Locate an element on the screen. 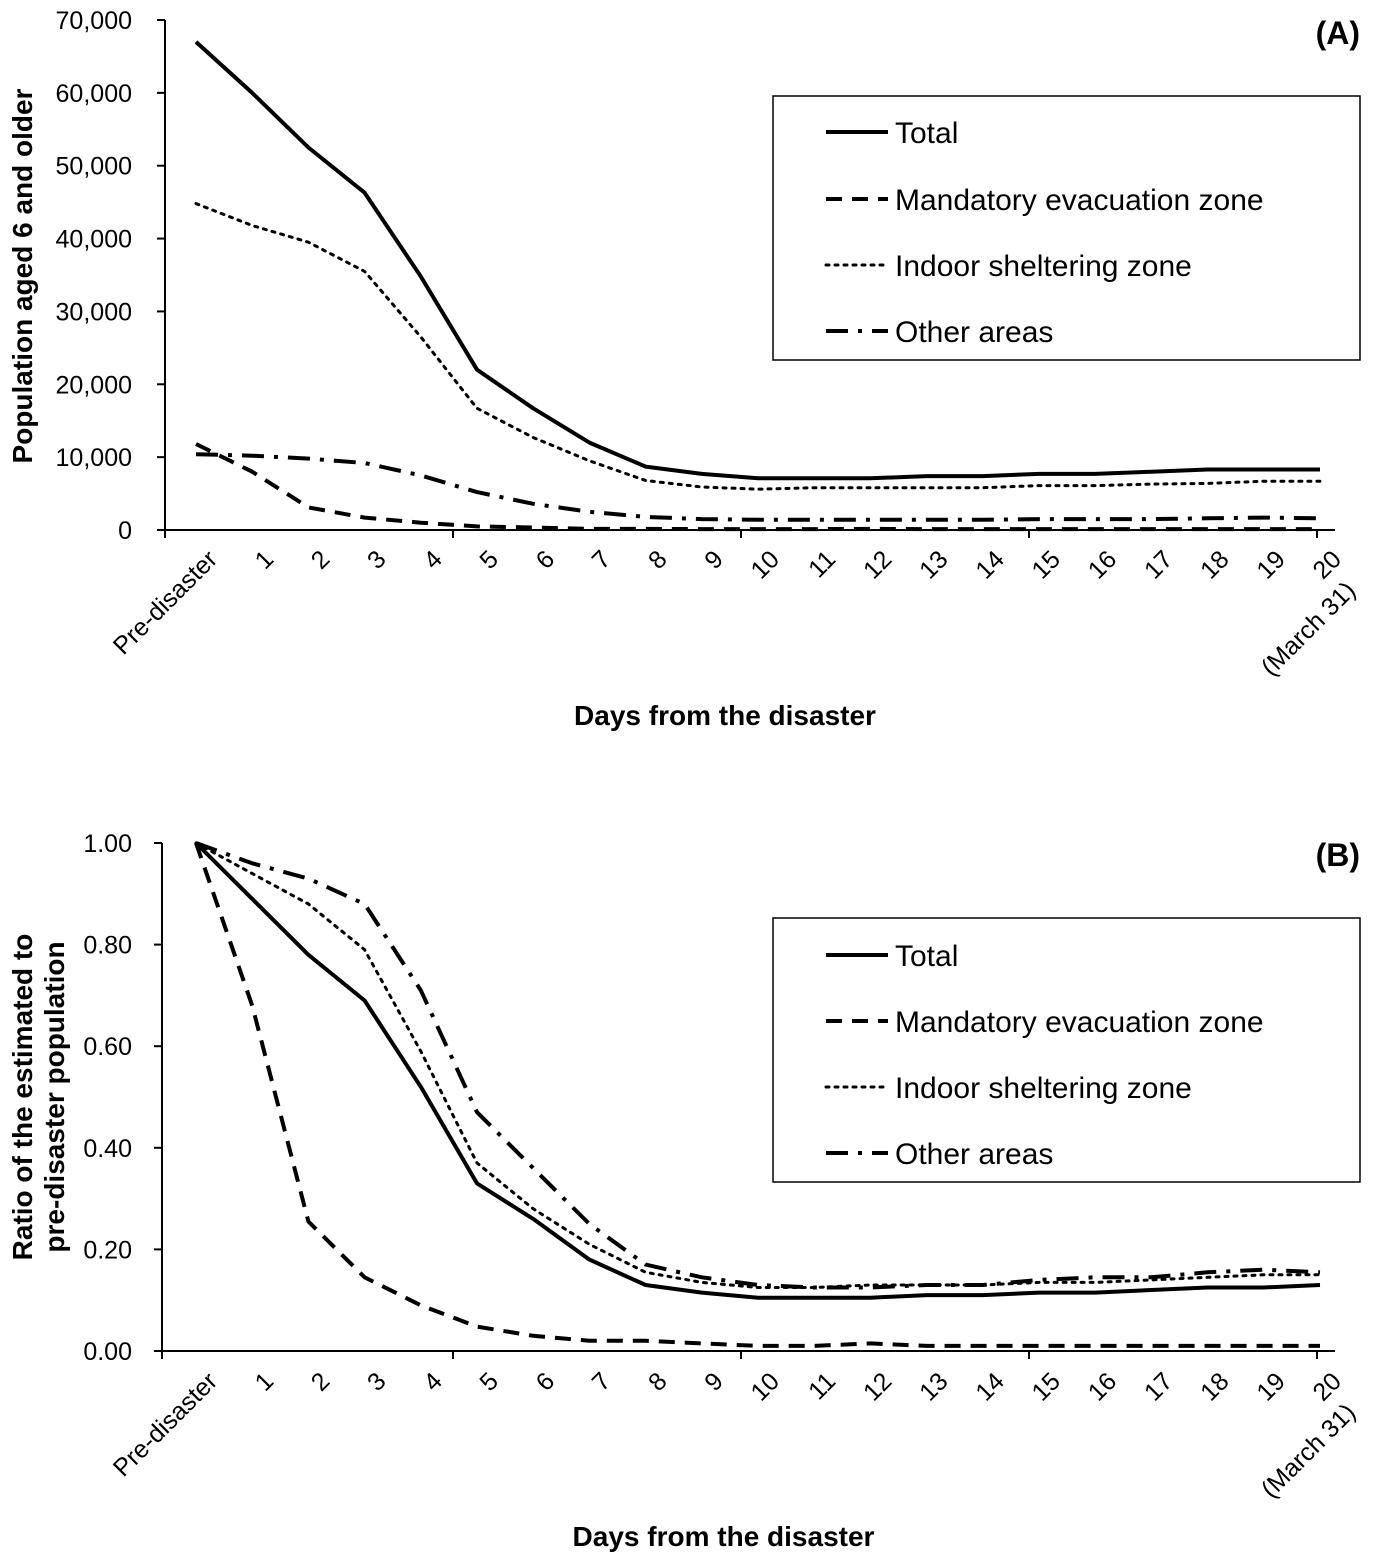 This screenshot has height=1555, width=1383. y-tick-label: 30,000 is located at coordinates (94, 312).